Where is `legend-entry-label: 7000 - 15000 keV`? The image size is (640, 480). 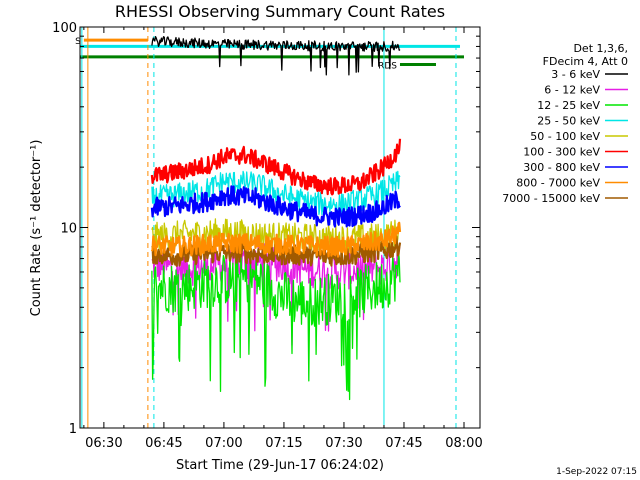 legend-entry-label: 7000 - 15000 keV is located at coordinates (551, 198).